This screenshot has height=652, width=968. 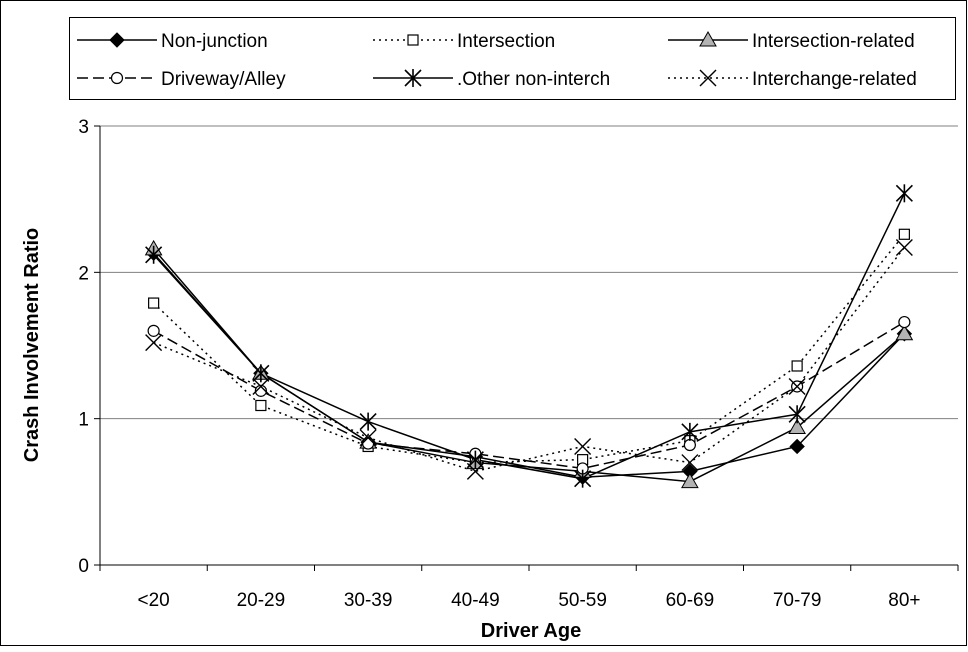 I want to click on x-tick-label: 40-49, so click(x=475, y=600).